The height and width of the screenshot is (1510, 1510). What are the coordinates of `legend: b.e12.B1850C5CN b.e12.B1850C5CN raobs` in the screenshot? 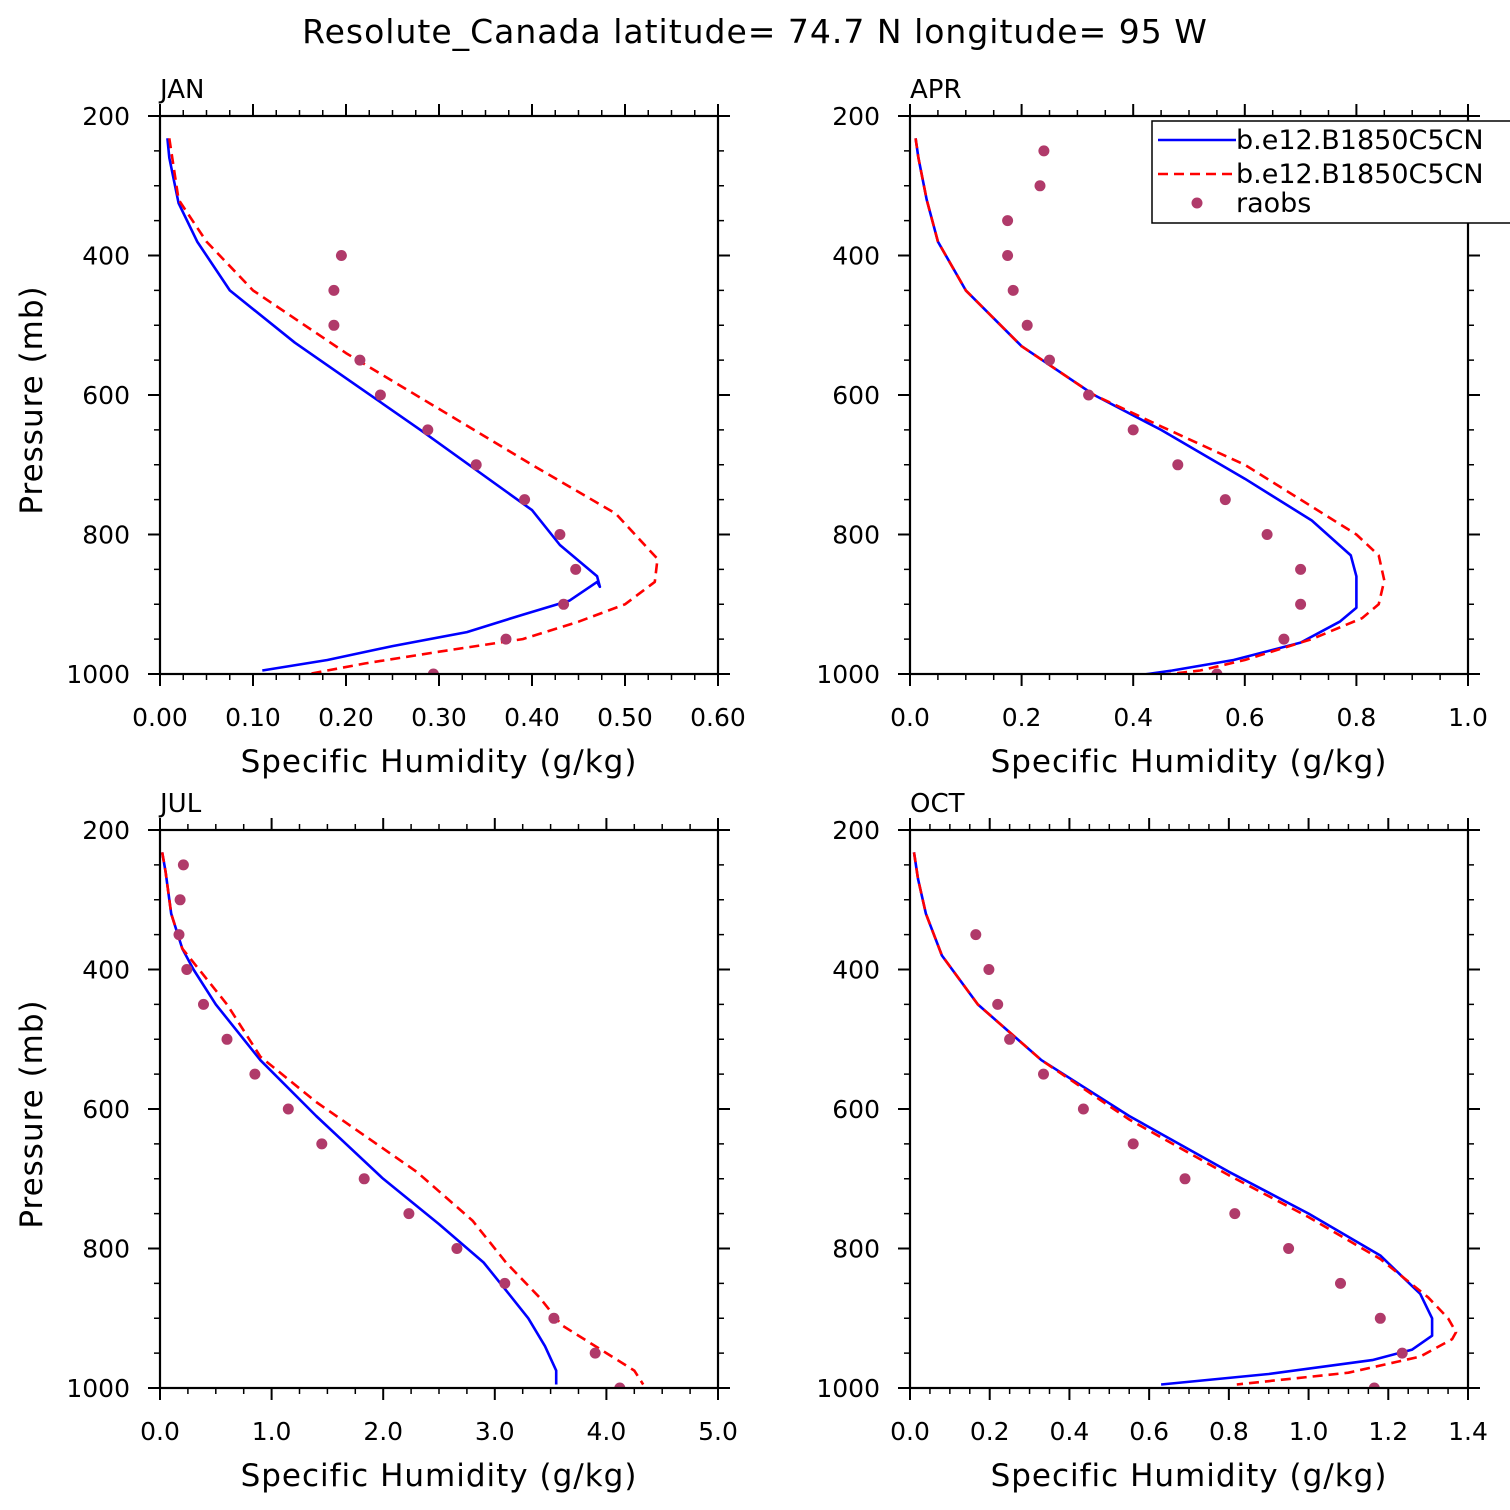 It's located at (1330, 172).